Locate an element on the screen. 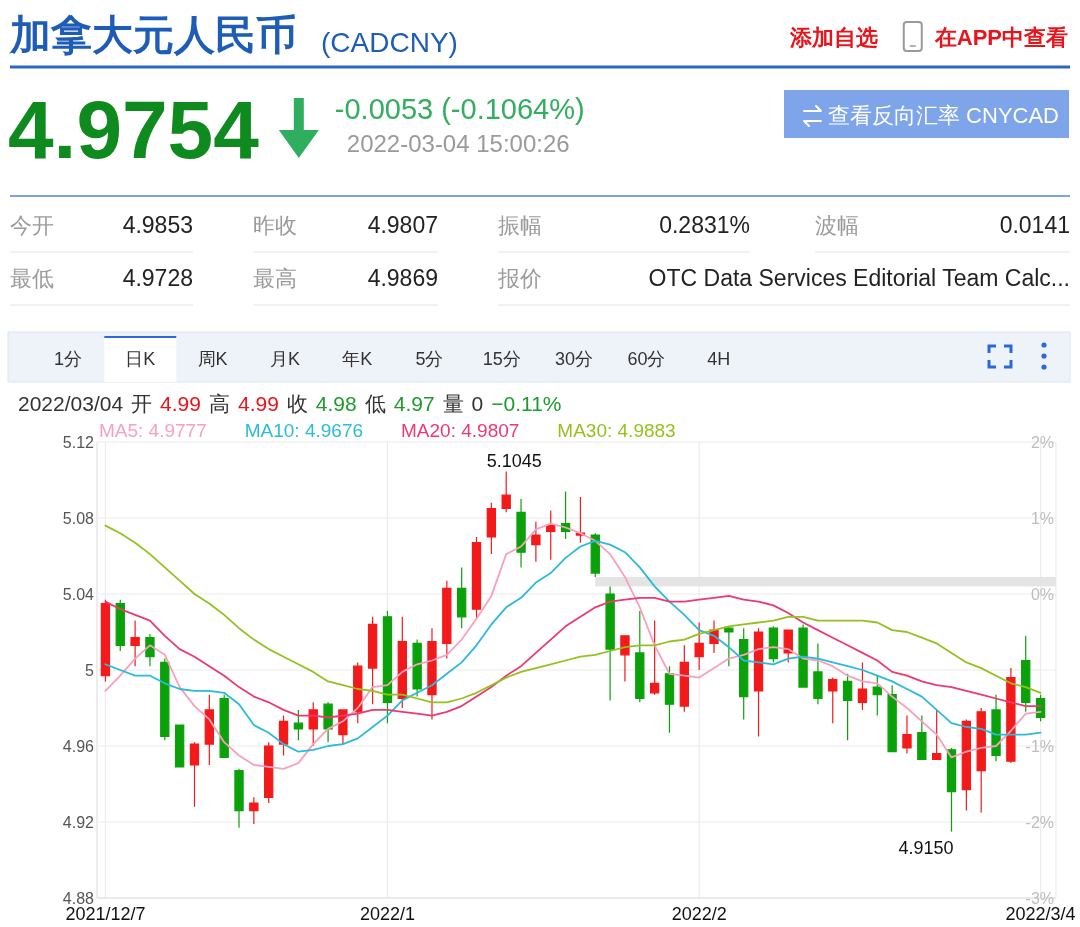 This screenshot has width=1080, height=927. text: 4.9853 is located at coordinates (157, 225).